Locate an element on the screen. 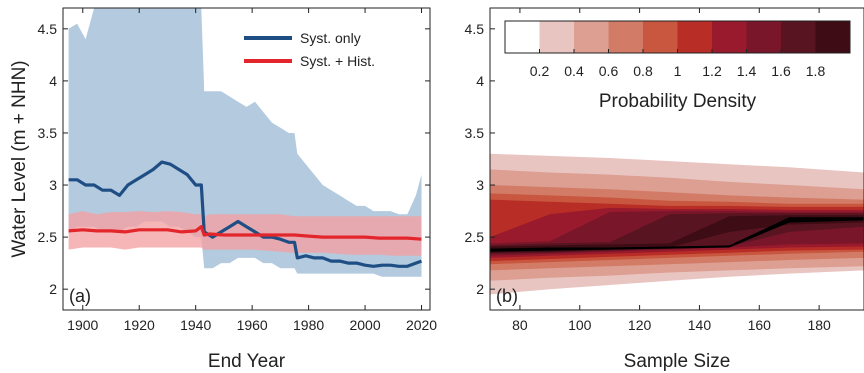 The width and height of the screenshot is (864, 373). colorbar-tick-label: 0.6 is located at coordinates (609, 71).